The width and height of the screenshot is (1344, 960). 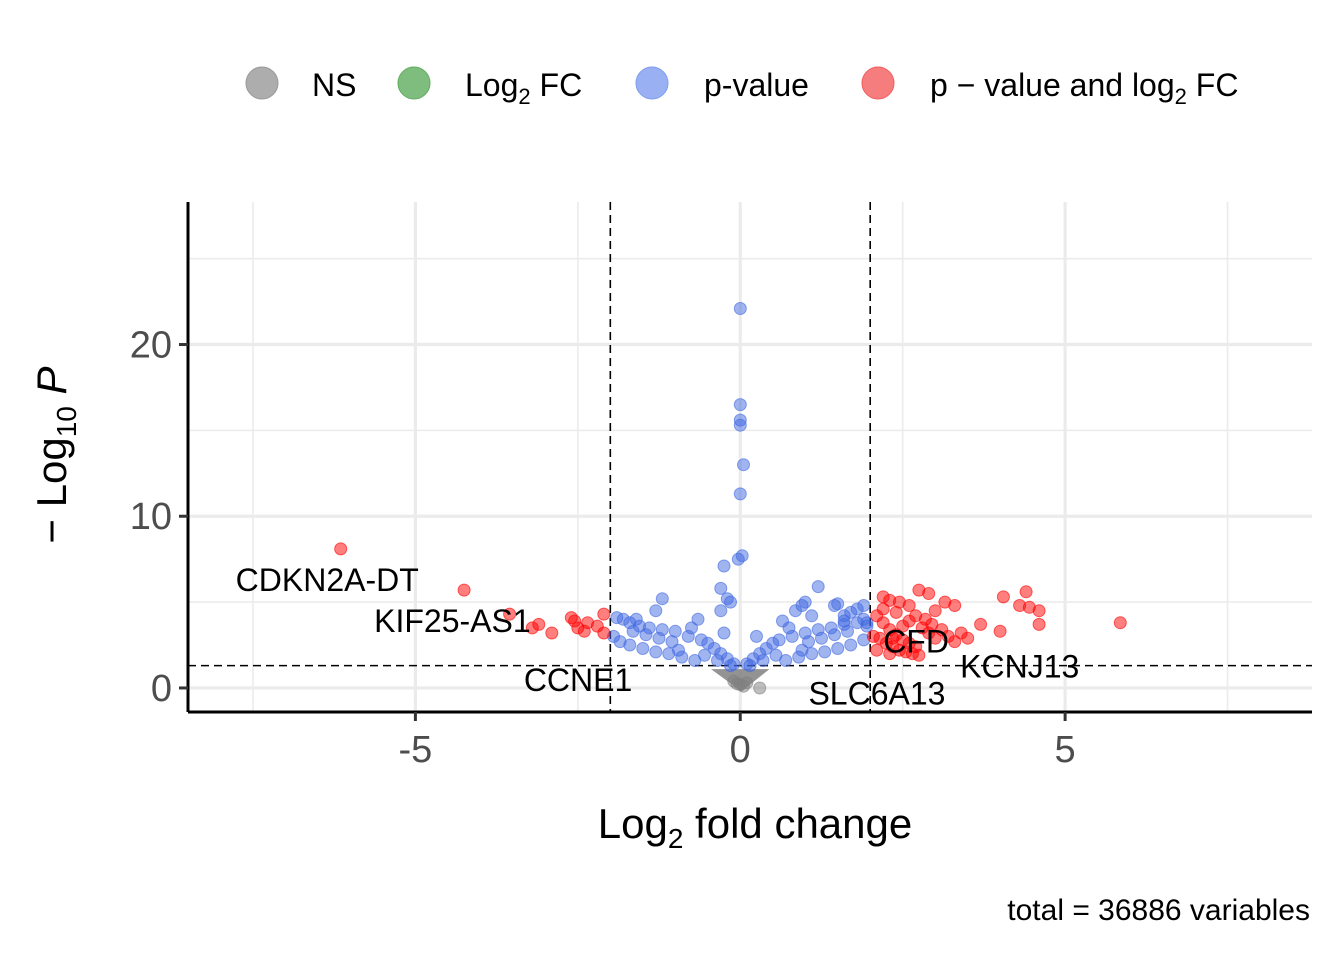 I want to click on x-tick-label: 0, so click(x=740, y=750).